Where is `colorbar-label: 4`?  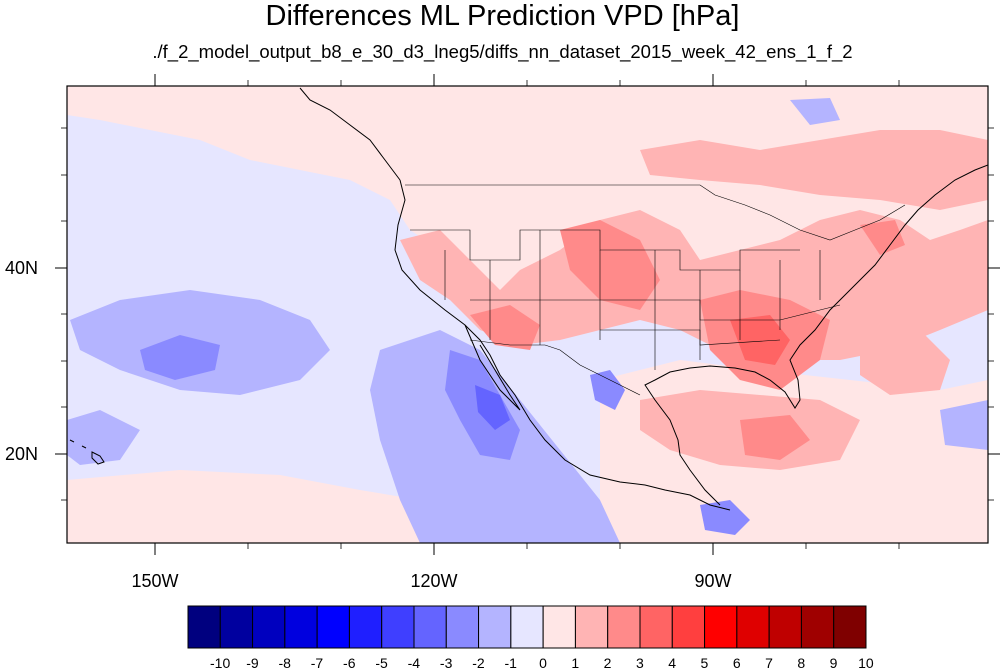 colorbar-label: 4 is located at coordinates (672, 663).